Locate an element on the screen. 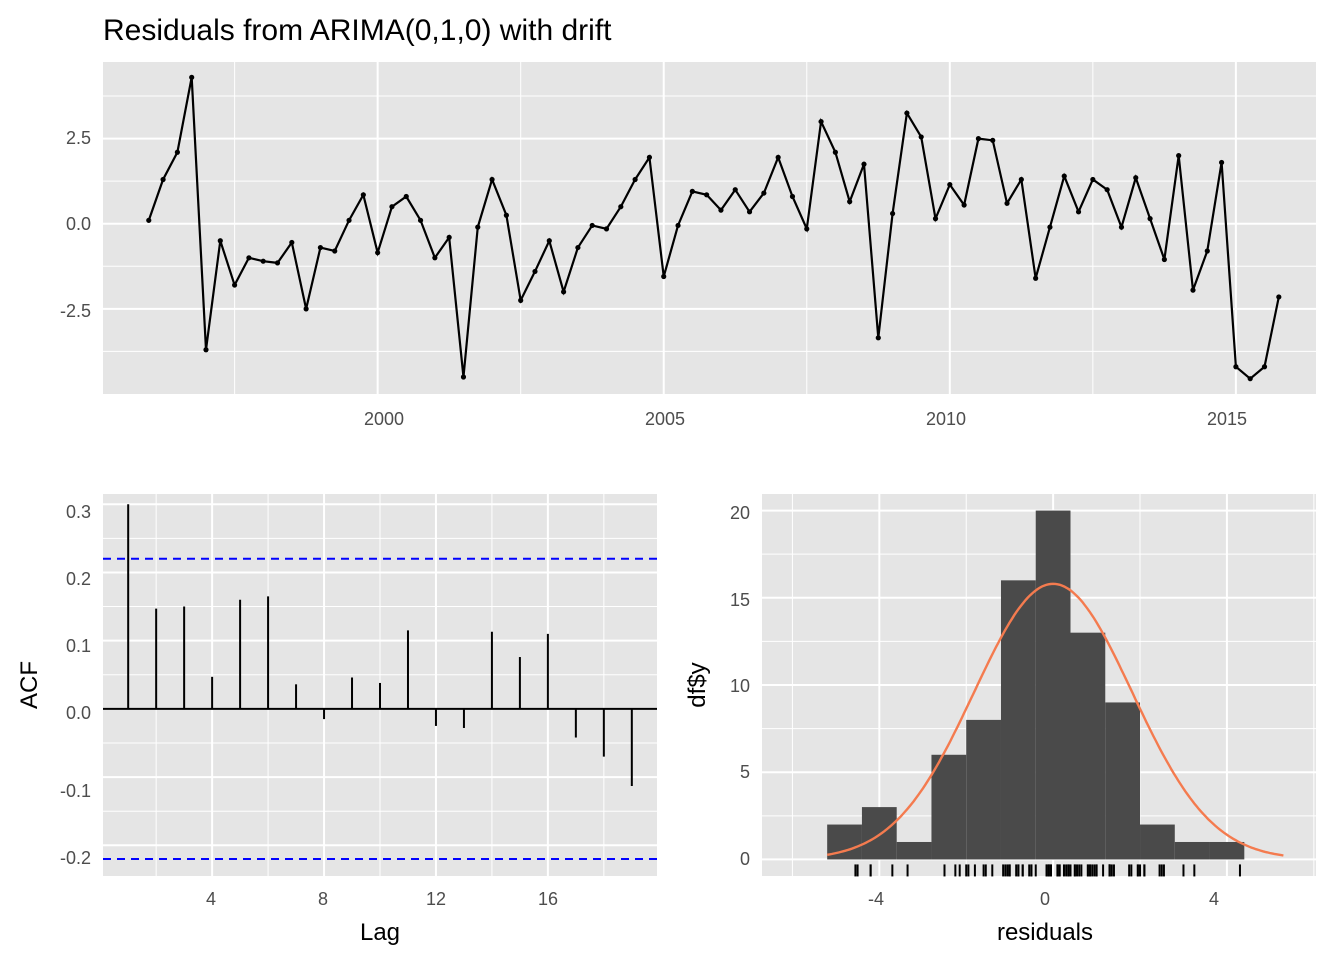 Image resolution: width=1344 pixels, height=960 pixels. acf-x-axis-title: Lag is located at coordinates (380, 932).